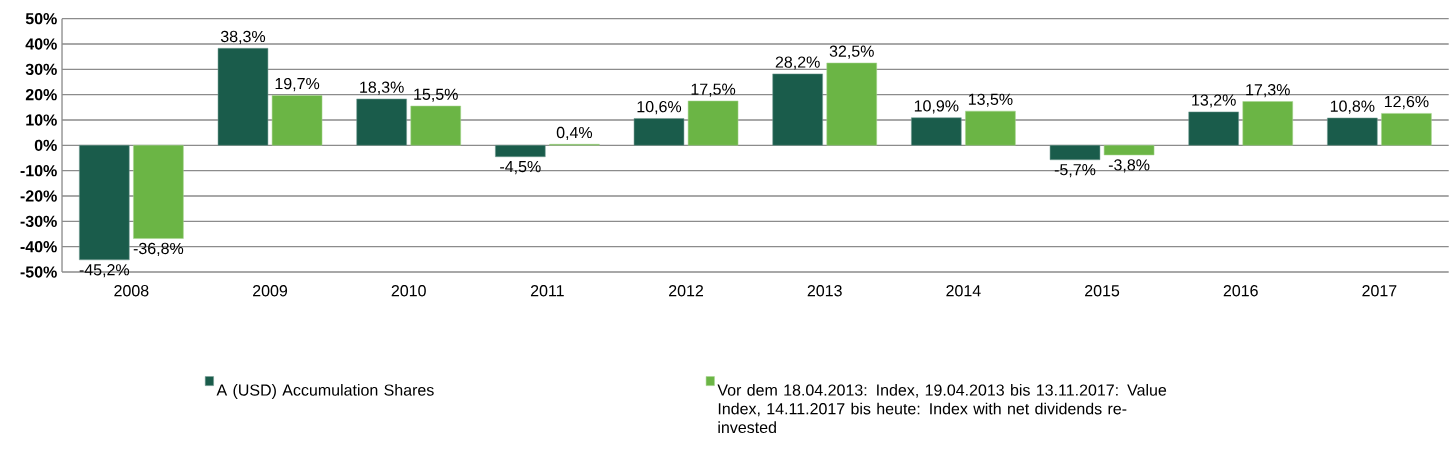  Describe the element at coordinates (1352, 107) in the screenshot. I see `data-label: 10,8%` at that location.